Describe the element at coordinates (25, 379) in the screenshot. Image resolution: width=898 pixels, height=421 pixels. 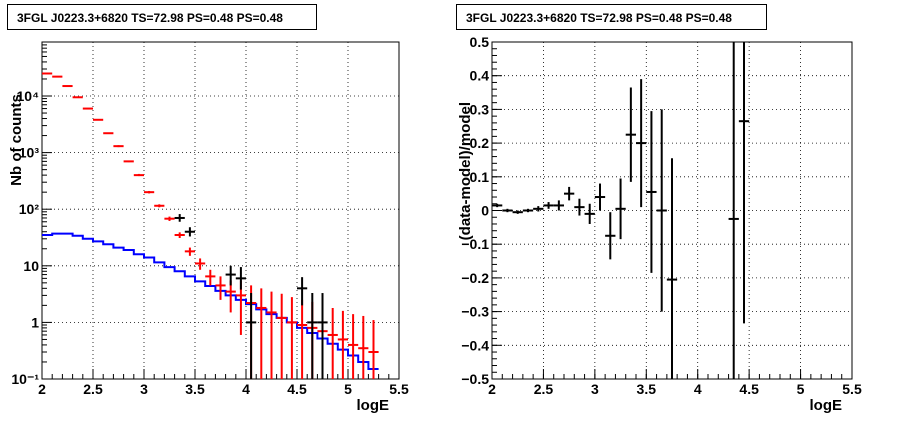
I see `y-tick-label: 10⁻¹` at that location.